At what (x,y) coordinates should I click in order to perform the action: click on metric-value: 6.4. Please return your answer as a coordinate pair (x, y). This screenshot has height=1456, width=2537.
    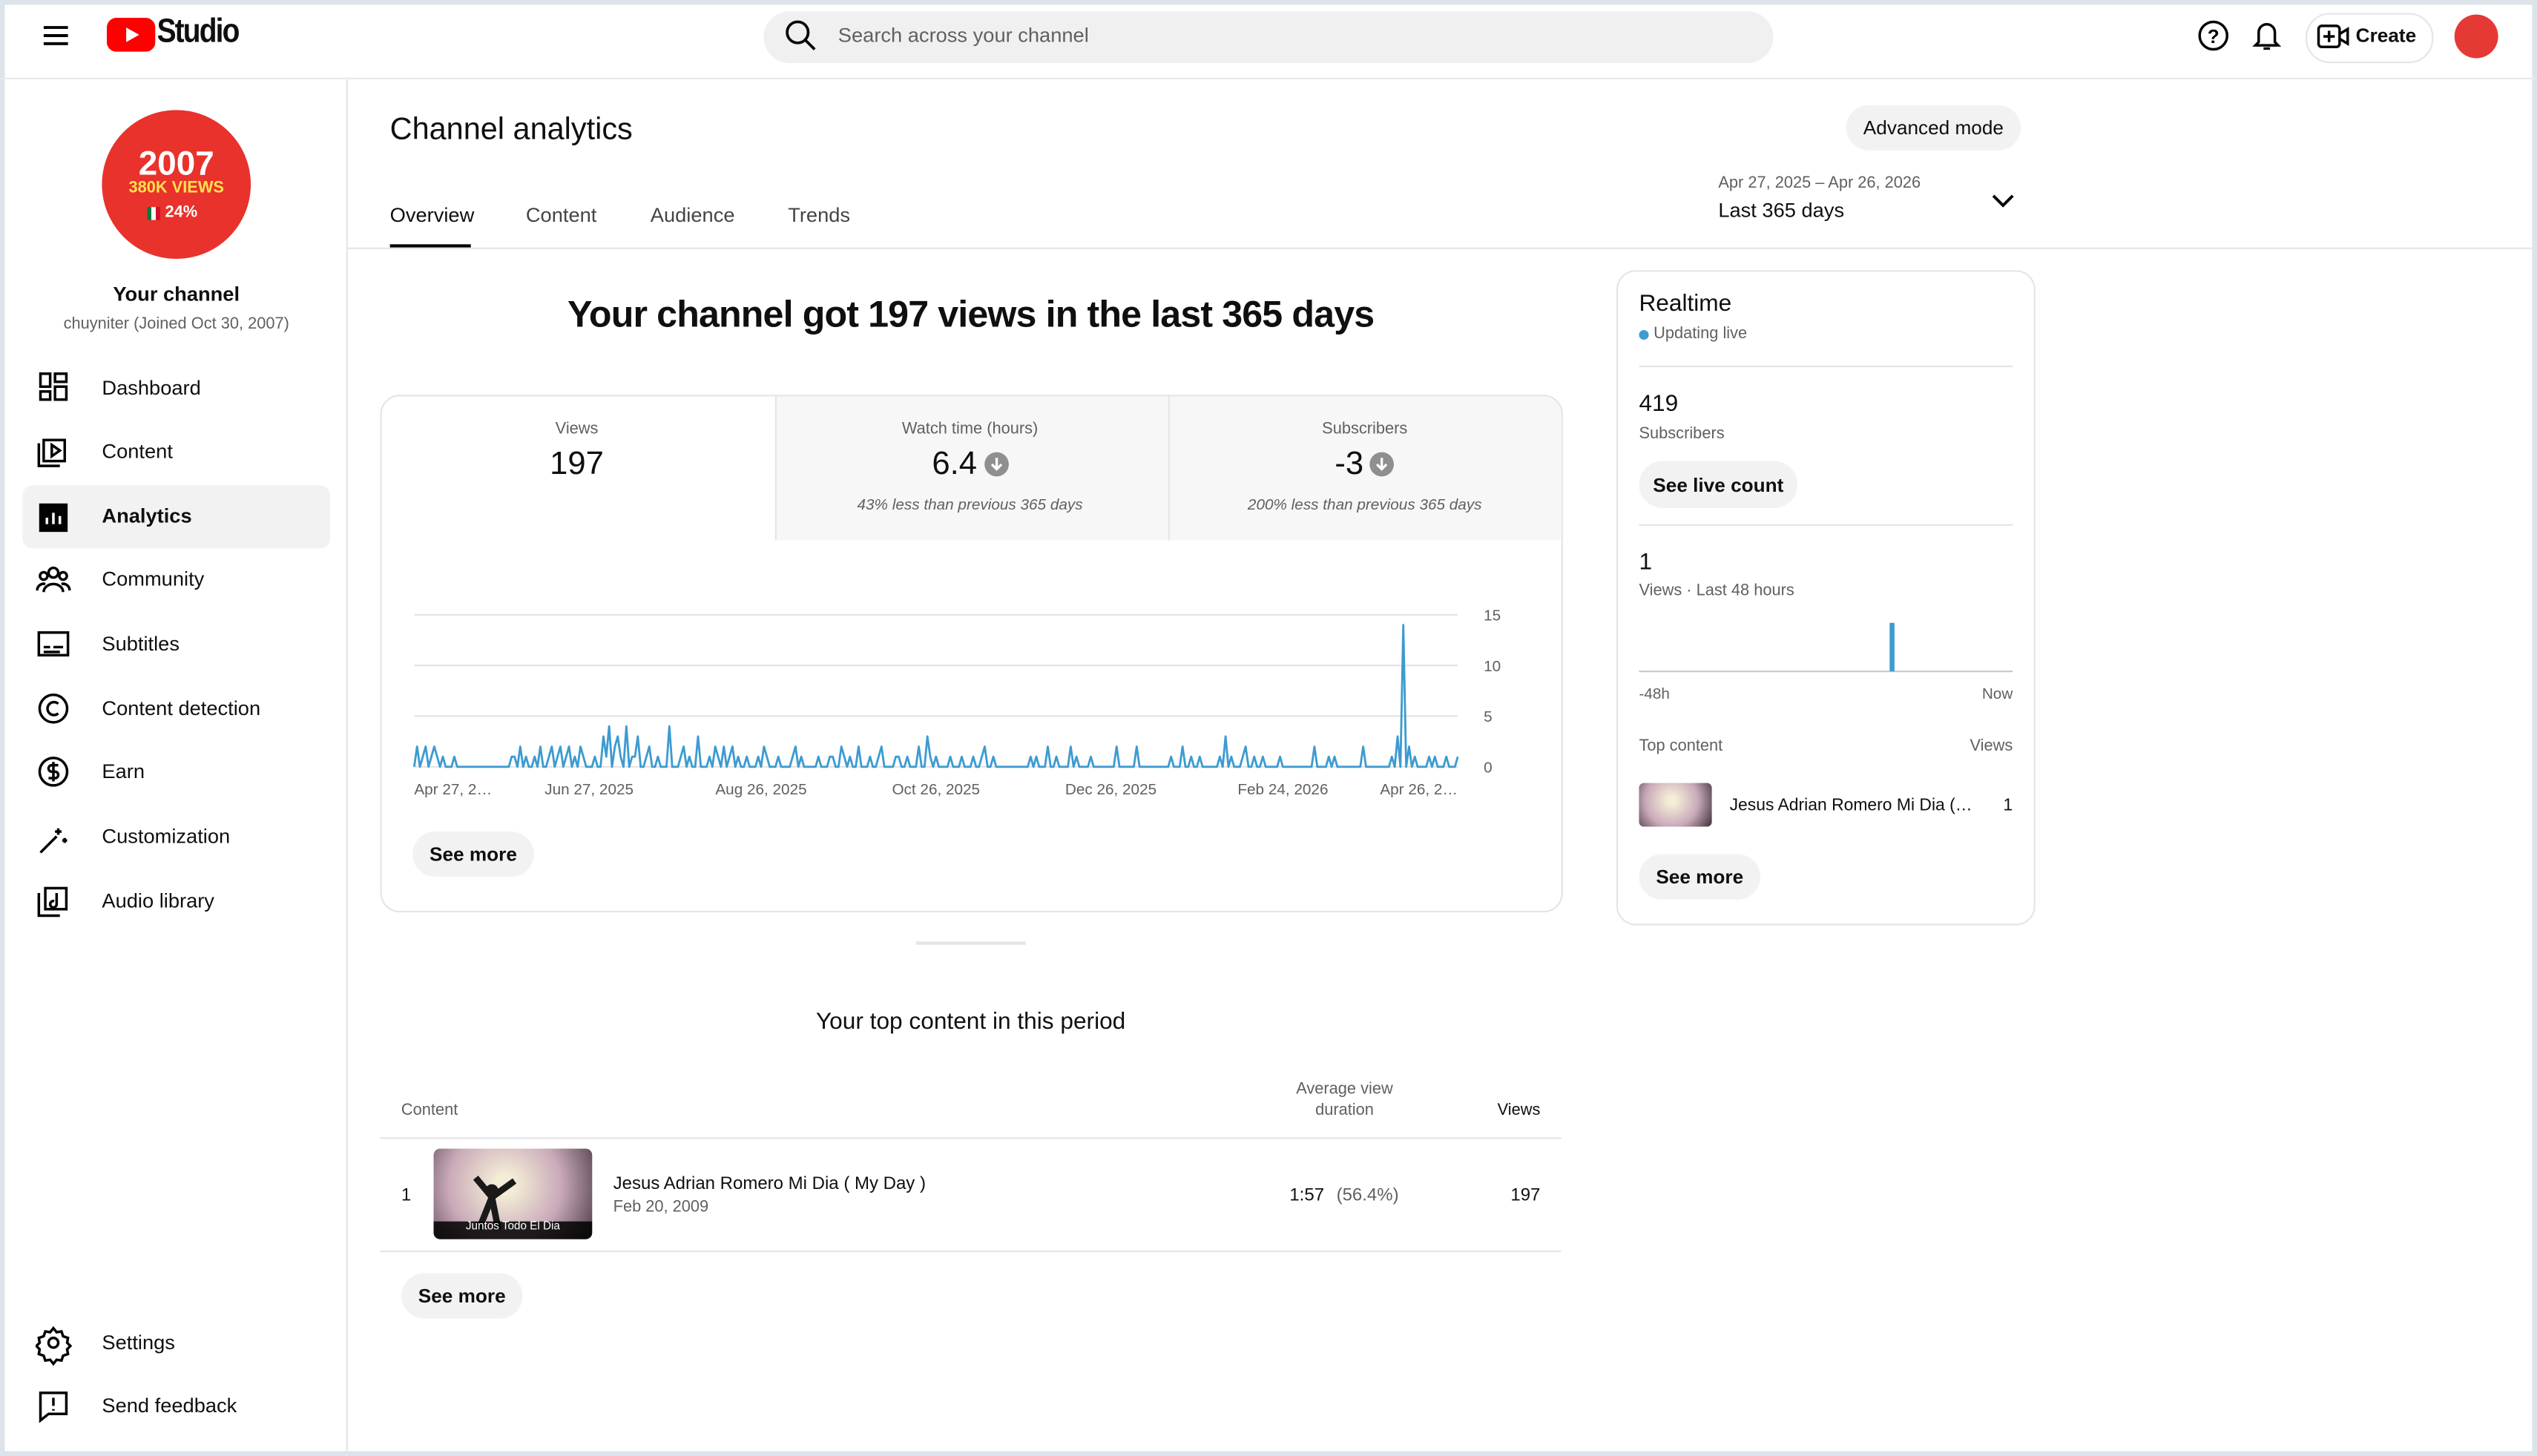
    Looking at the image, I should click on (955, 464).